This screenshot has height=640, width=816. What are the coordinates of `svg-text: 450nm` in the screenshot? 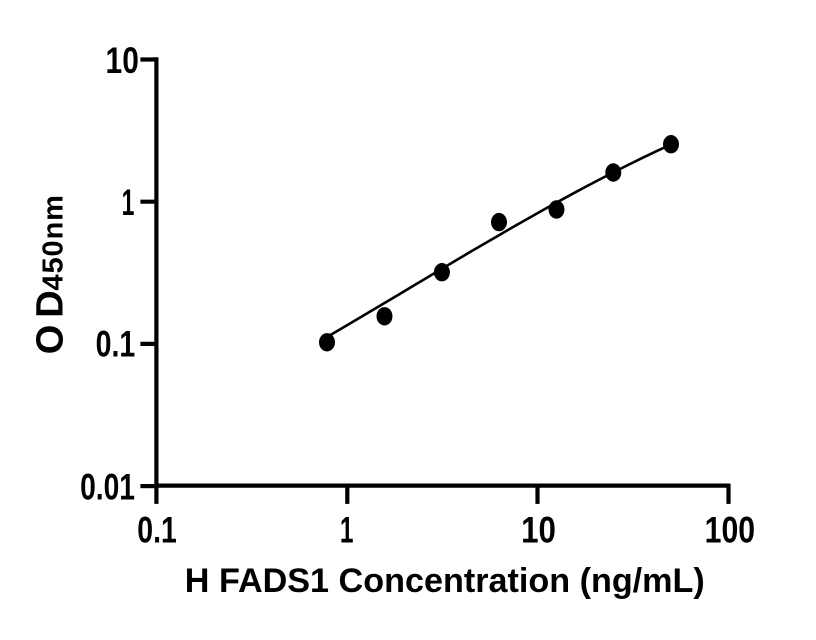 It's located at (54, 242).